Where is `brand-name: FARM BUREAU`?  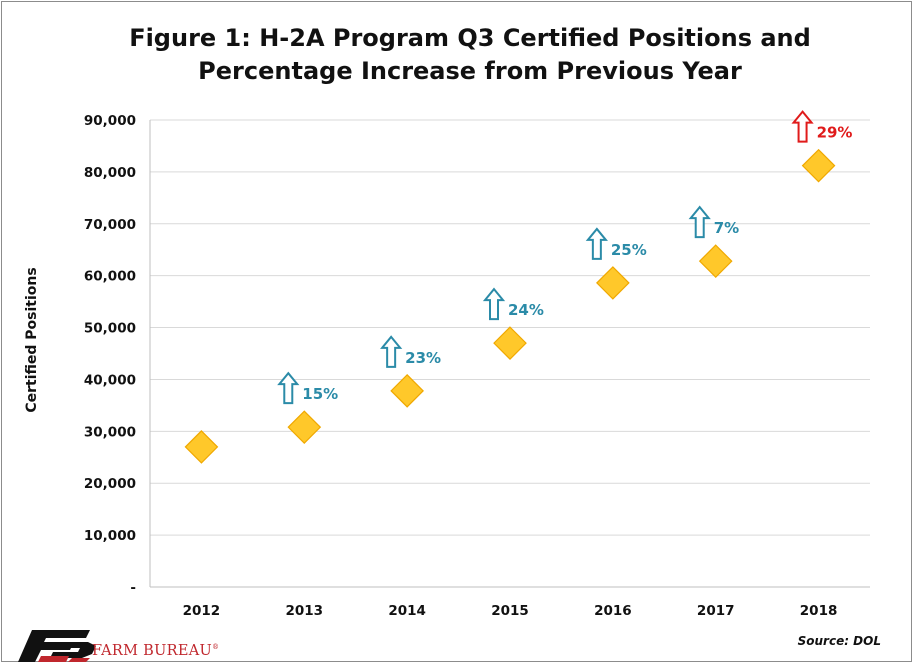
brand-name: FARM BUREAU is located at coordinates (152, 651).